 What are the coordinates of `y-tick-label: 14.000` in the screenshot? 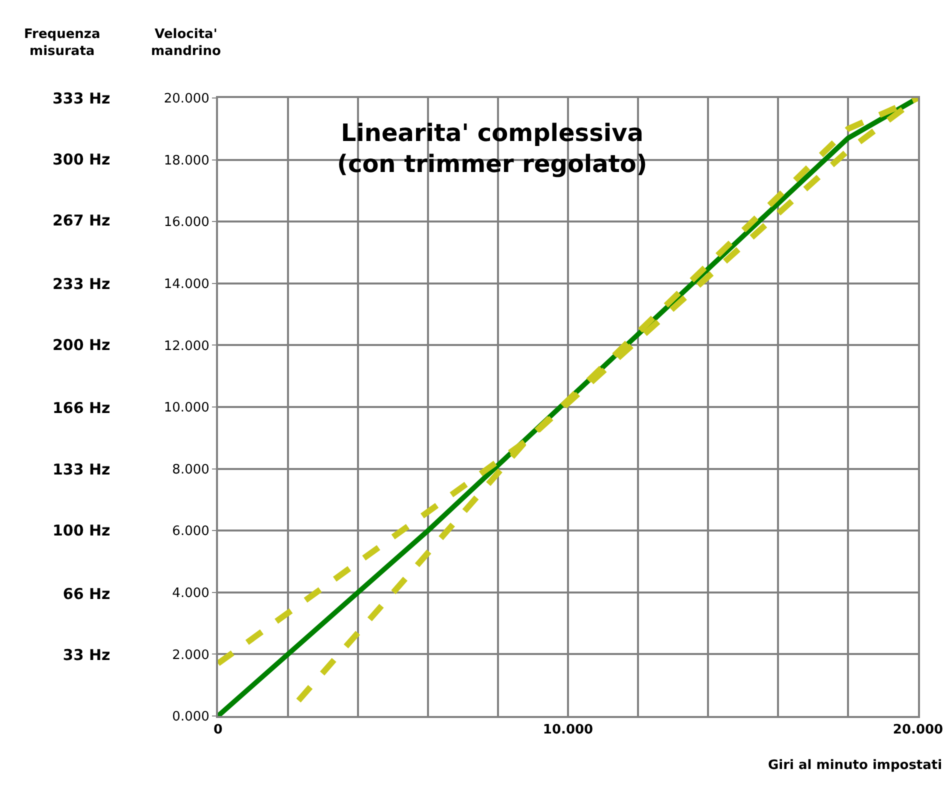 It's located at (187, 284).